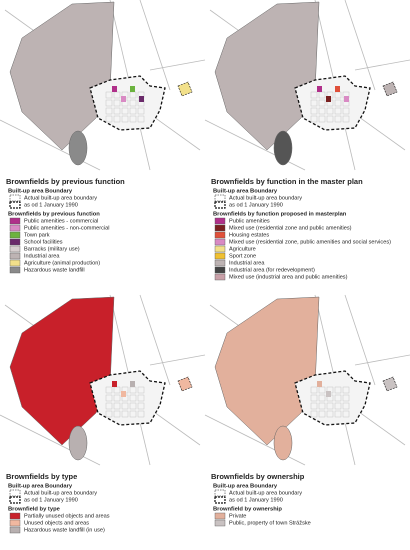 The width and height of the screenshot is (410, 550). I want to click on legend-label: Sport zone, so click(242, 256).